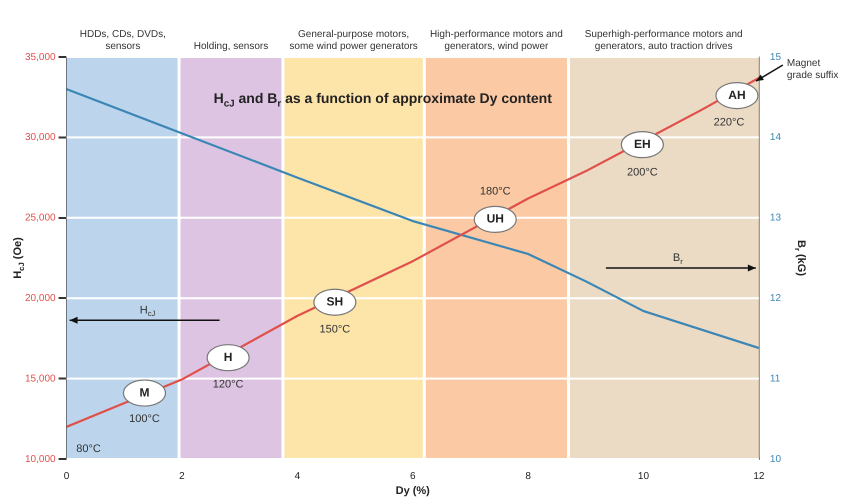  I want to click on annotation: Magnet grade suffix, so click(812, 69).